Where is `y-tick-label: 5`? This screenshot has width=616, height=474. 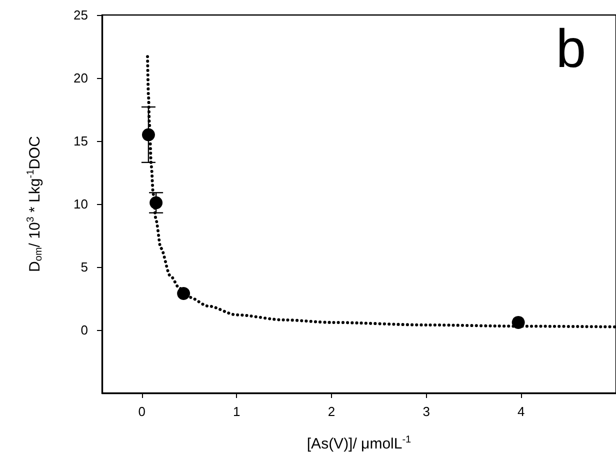 y-tick-label: 5 is located at coordinates (84, 267).